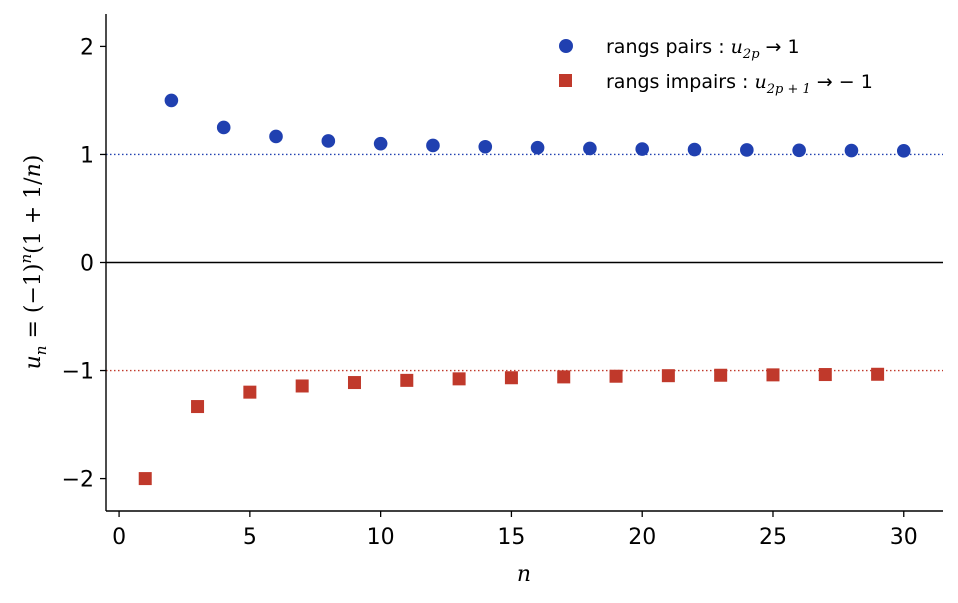 This screenshot has width=958, height=603. What do you see at coordinates (773, 537) in the screenshot?
I see `x-tick-label: 25` at bounding box center [773, 537].